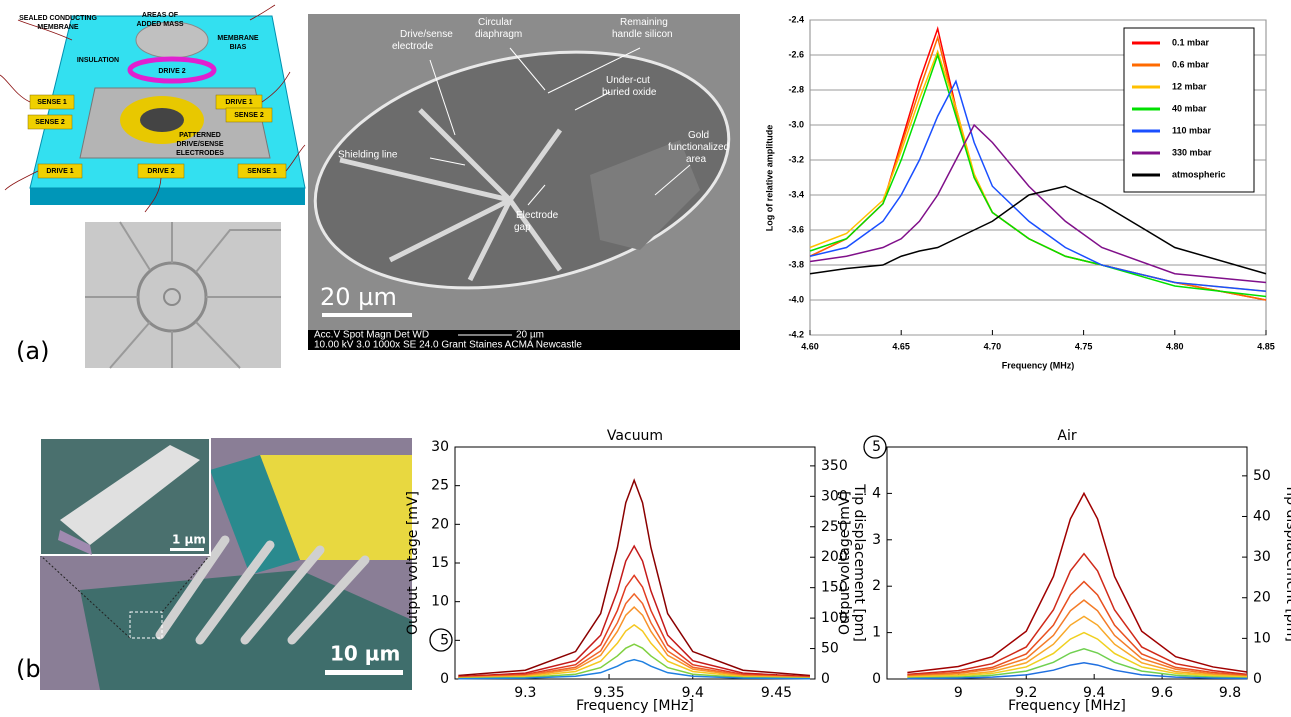 The height and width of the screenshot is (717, 1291). I want to click on insulation-ring, so click(172, 70).